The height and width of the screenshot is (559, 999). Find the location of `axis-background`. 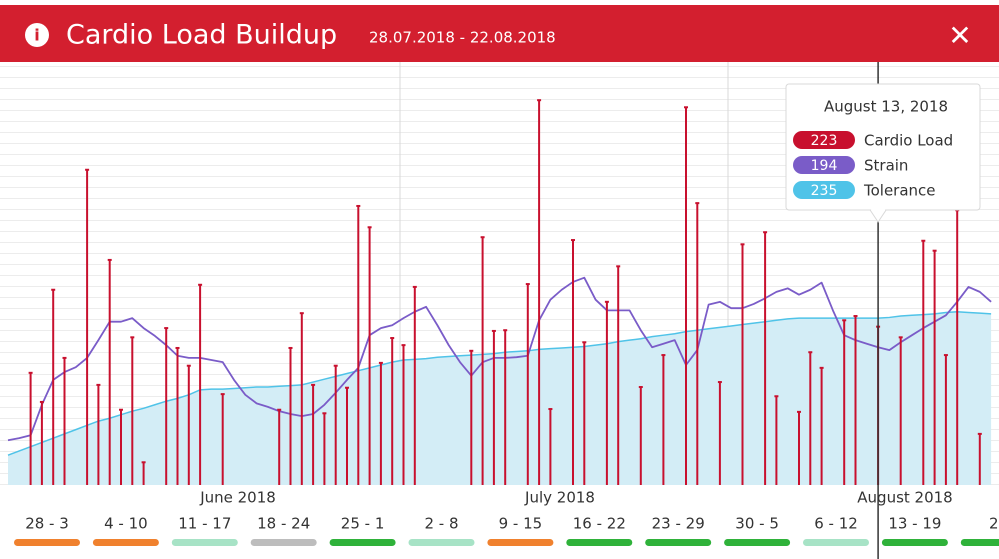

axis-background is located at coordinates (499, 522).